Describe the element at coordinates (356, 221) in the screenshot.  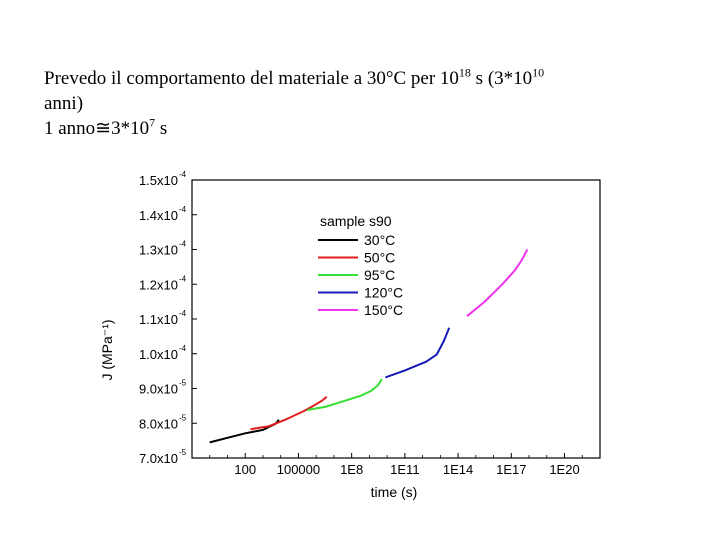
I see `legend-title: sample s90` at that location.